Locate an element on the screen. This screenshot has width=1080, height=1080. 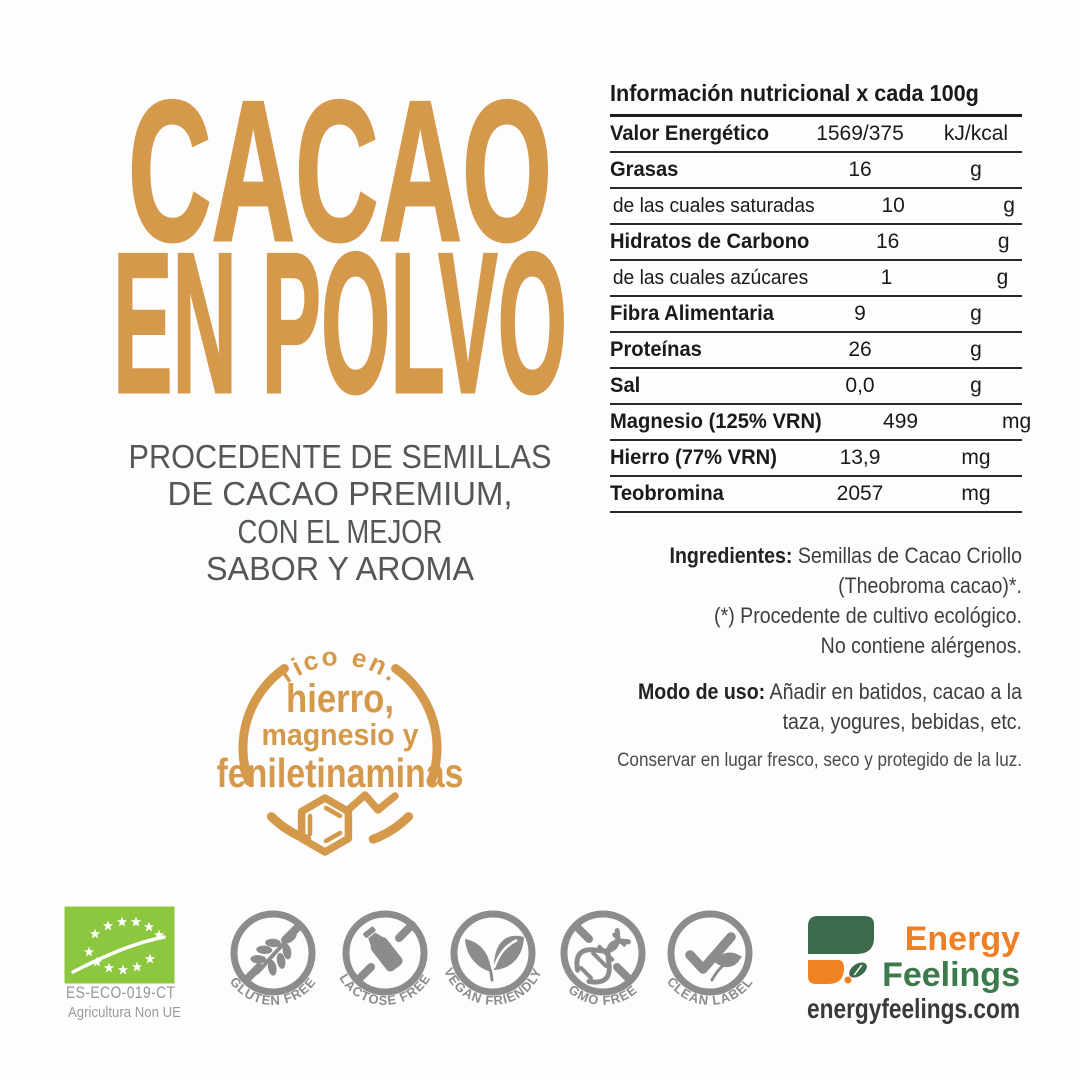
nutrient-value: 10 is located at coordinates (893, 205).